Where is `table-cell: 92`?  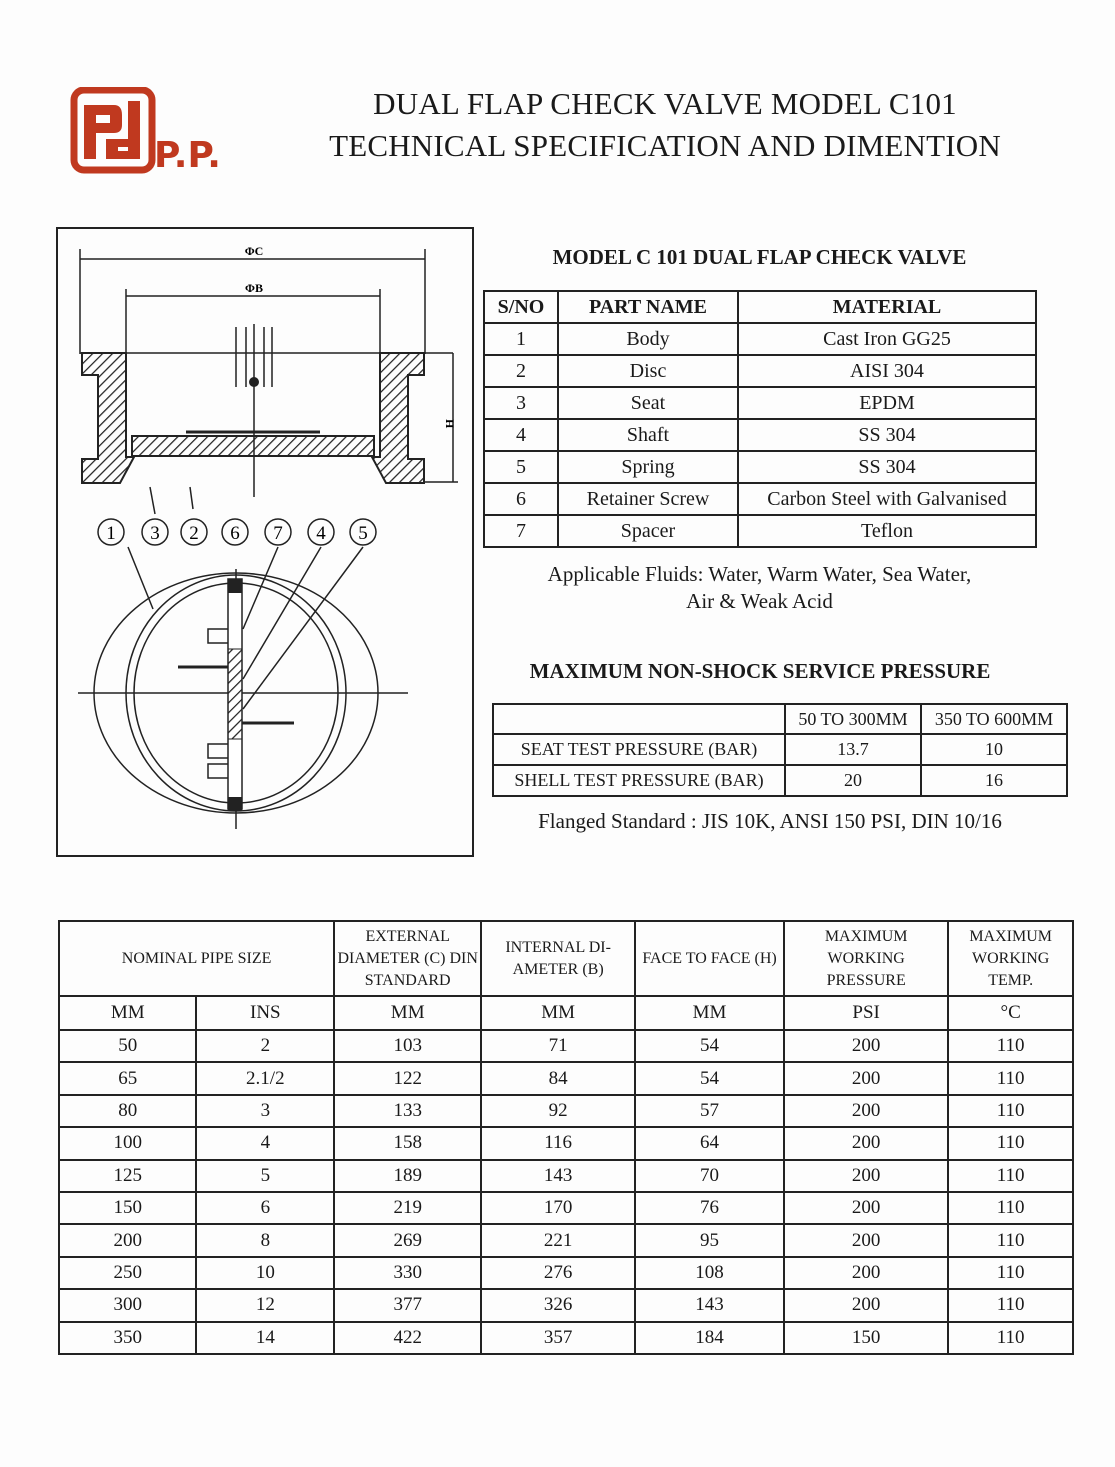
table-cell: 92 is located at coordinates (558, 1111).